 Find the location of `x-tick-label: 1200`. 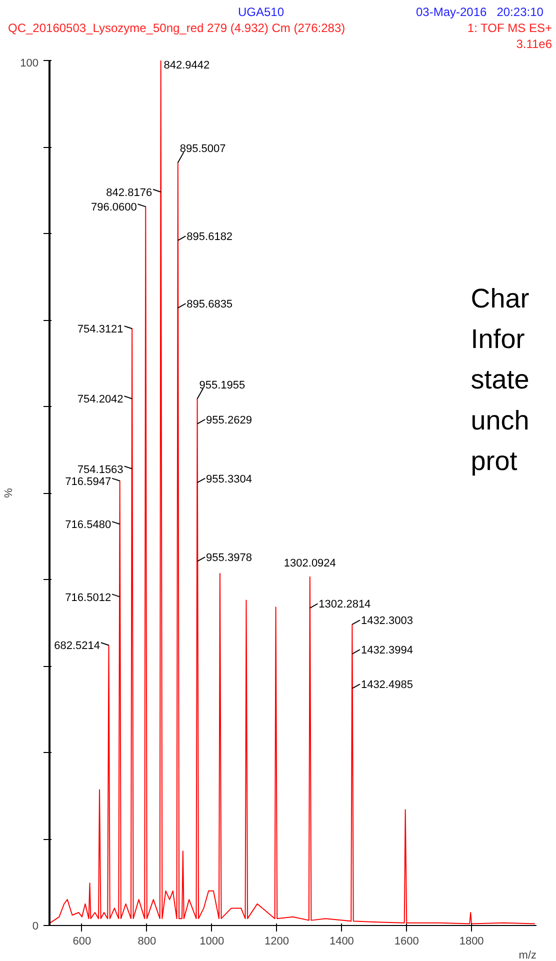

x-tick-label: 1200 is located at coordinates (277, 942).